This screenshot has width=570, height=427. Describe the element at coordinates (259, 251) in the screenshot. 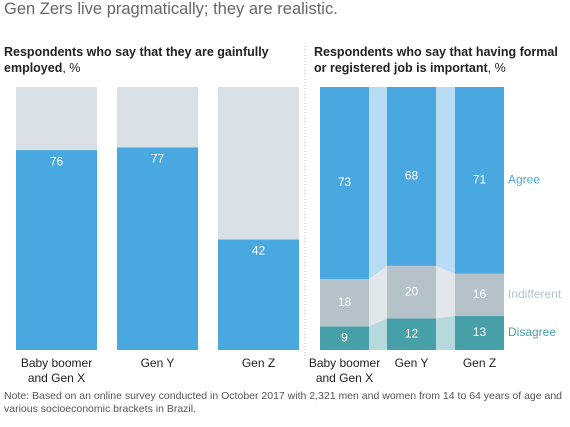

I see `value-label: 42` at that location.